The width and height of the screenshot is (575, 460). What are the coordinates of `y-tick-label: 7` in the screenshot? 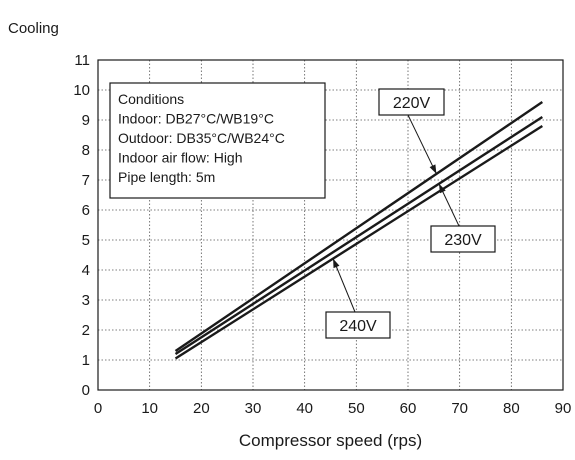 It's located at (86, 180).